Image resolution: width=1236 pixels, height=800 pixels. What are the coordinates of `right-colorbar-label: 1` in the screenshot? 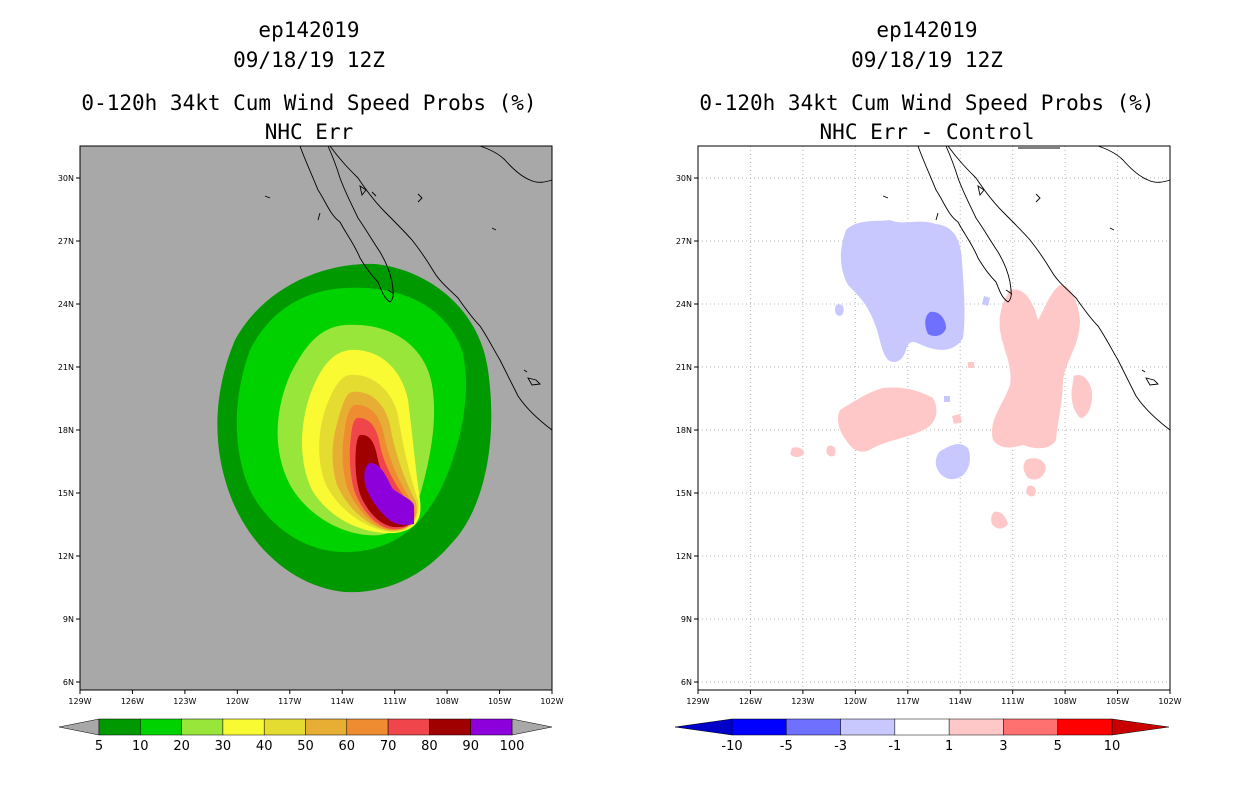 It's located at (949, 746).